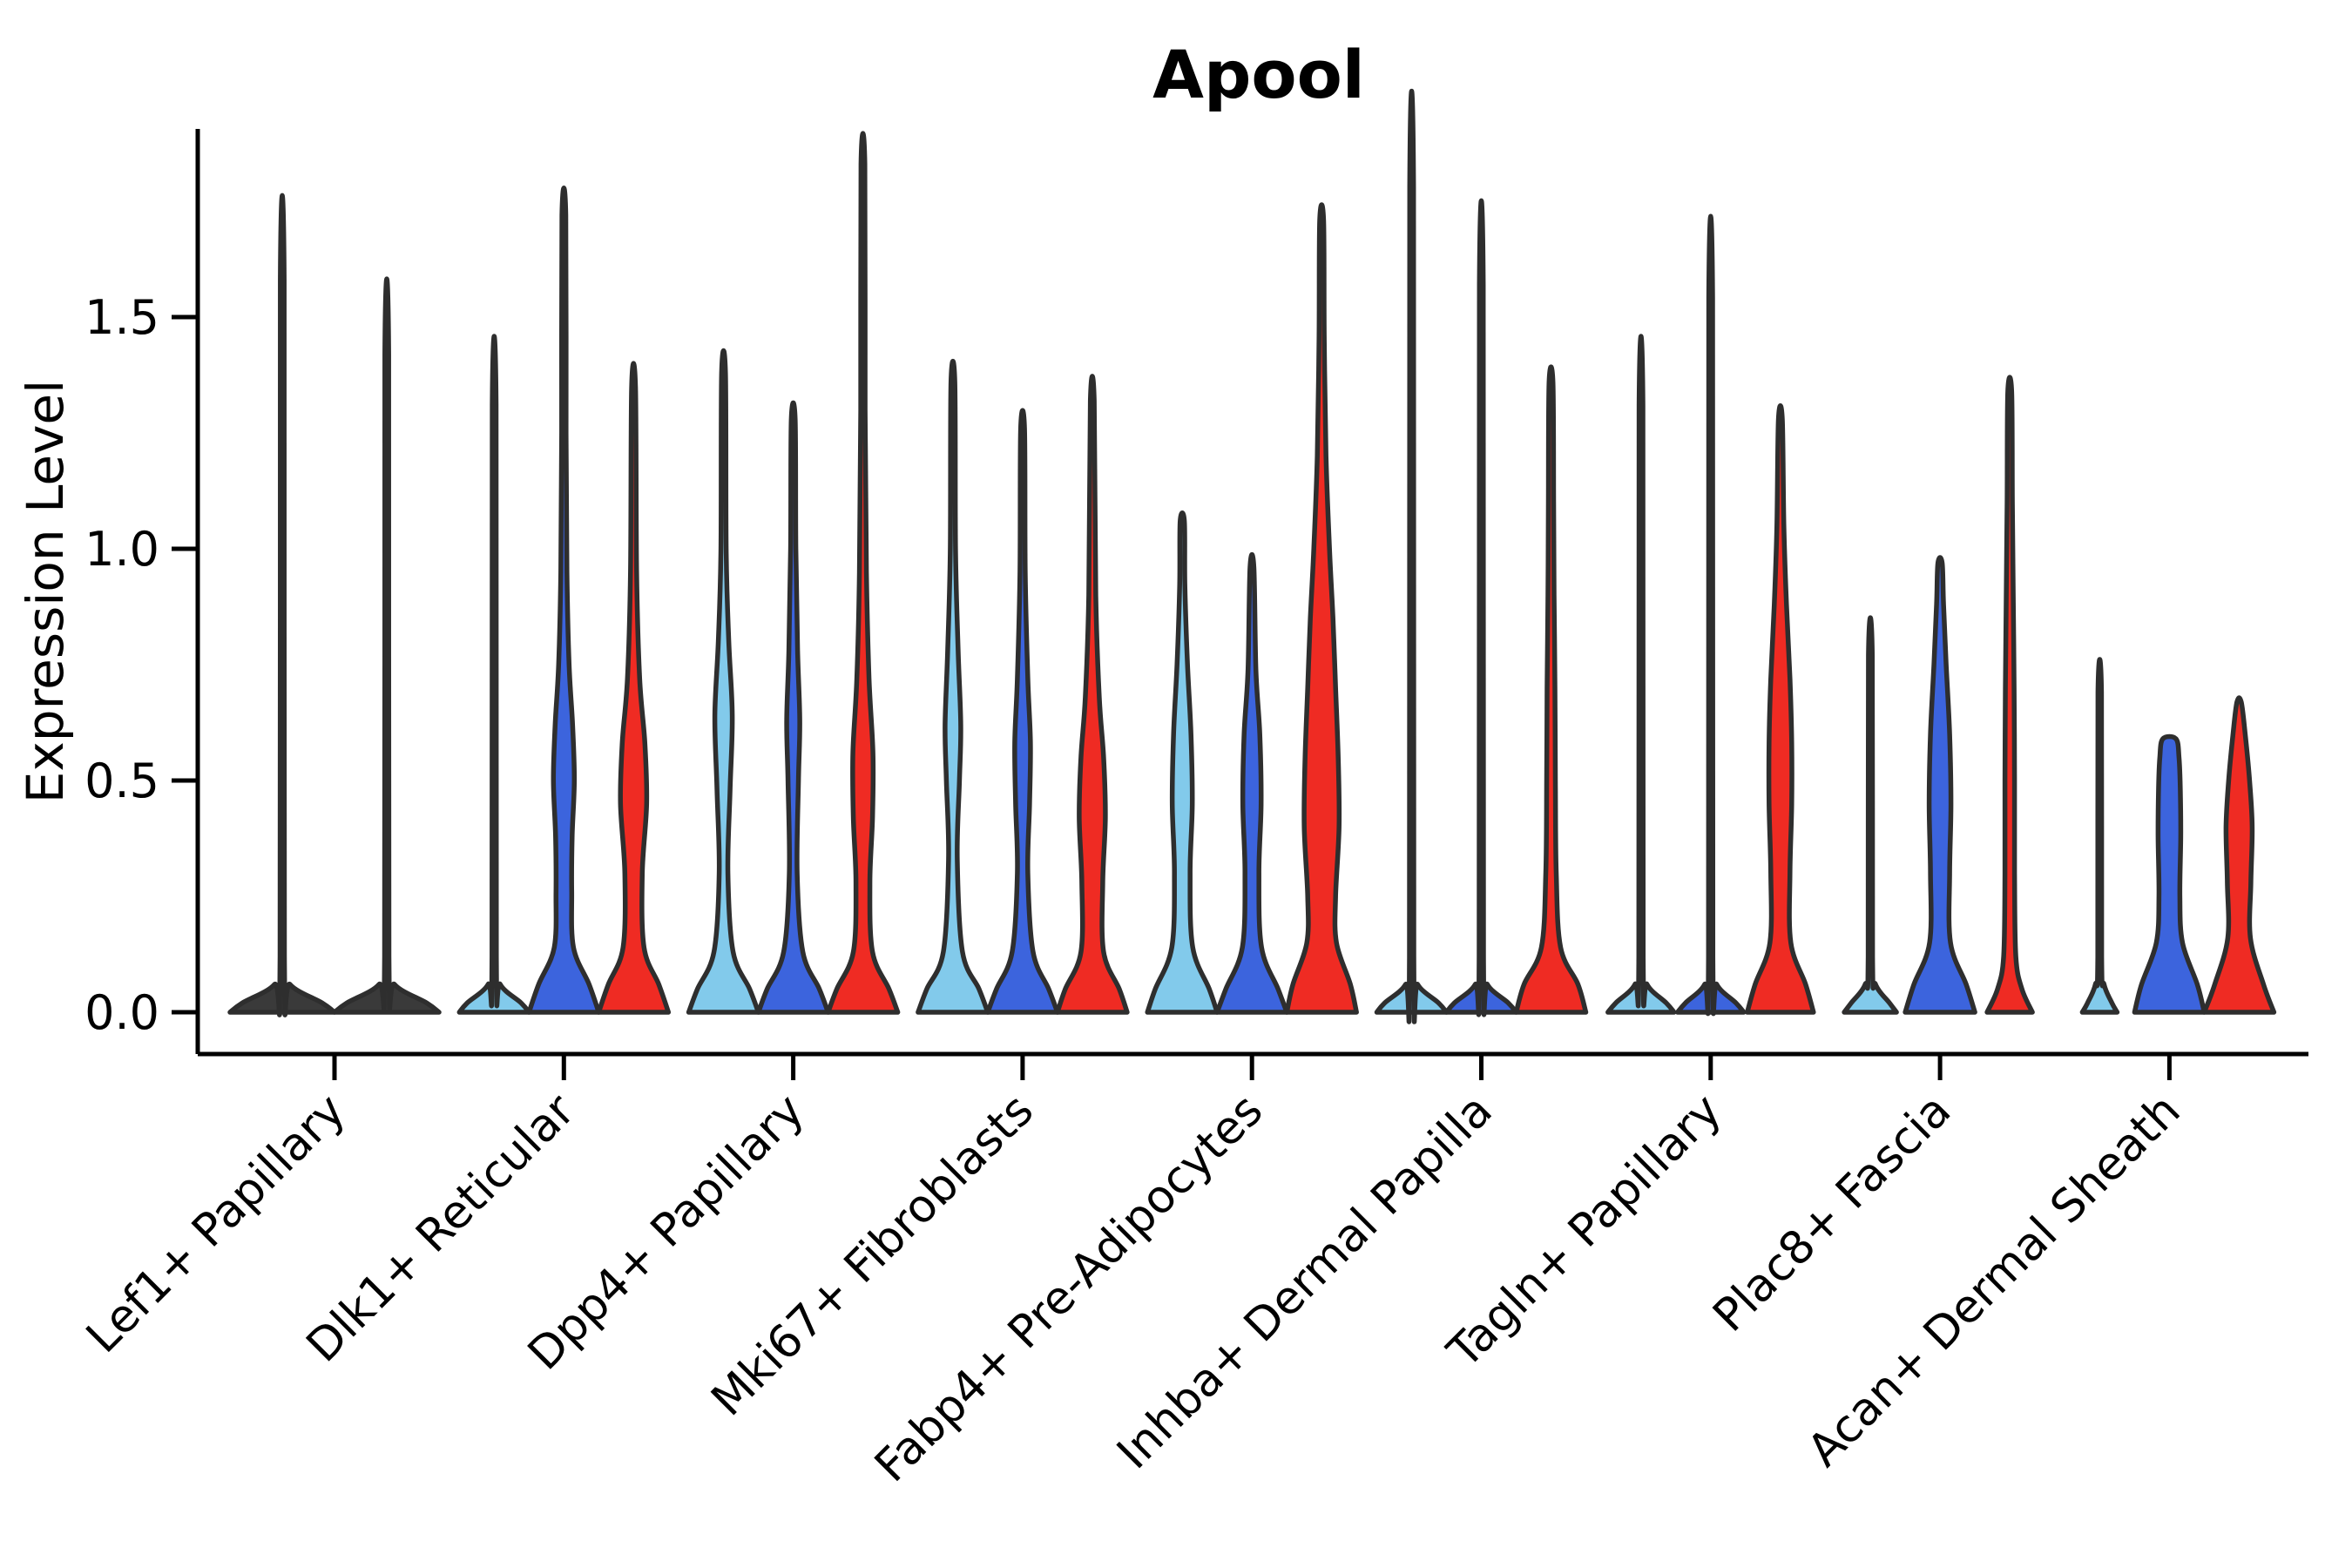 The image size is (2352, 1568). I want to click on y-axis-label: Expression Level, so click(45, 591).